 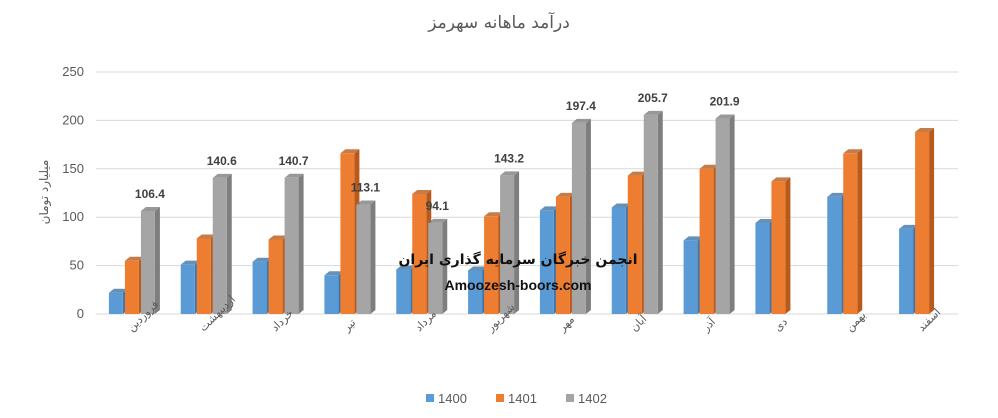 I want to click on data-label: 140.7, so click(x=294, y=161).